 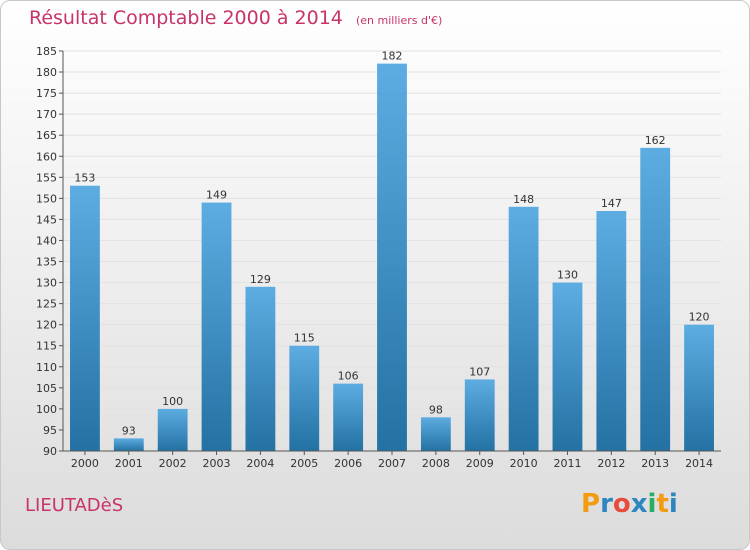 I want to click on data-label-2009: 107, so click(x=479, y=371).